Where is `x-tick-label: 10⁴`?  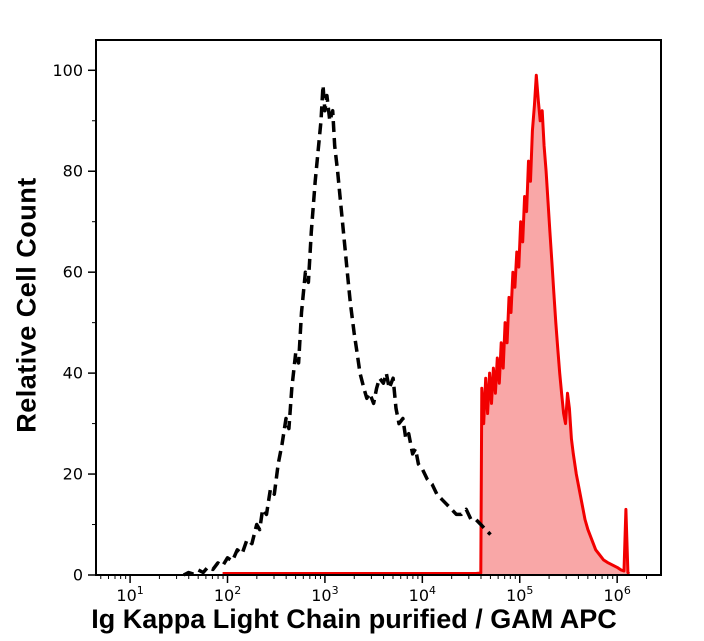
x-tick-label: 10⁴ is located at coordinates (422, 594).